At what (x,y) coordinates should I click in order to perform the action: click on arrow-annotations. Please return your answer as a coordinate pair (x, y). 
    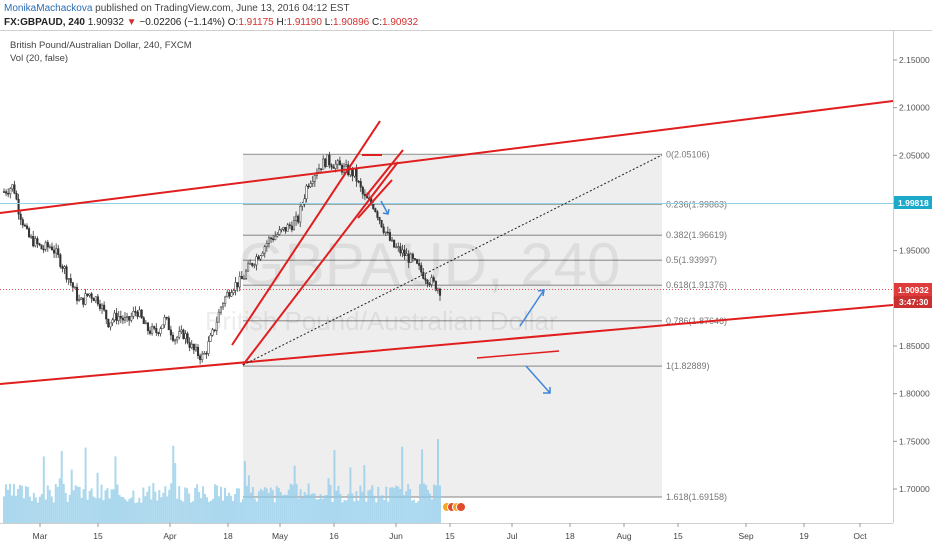
    Looking at the image, I should click on (465, 297).